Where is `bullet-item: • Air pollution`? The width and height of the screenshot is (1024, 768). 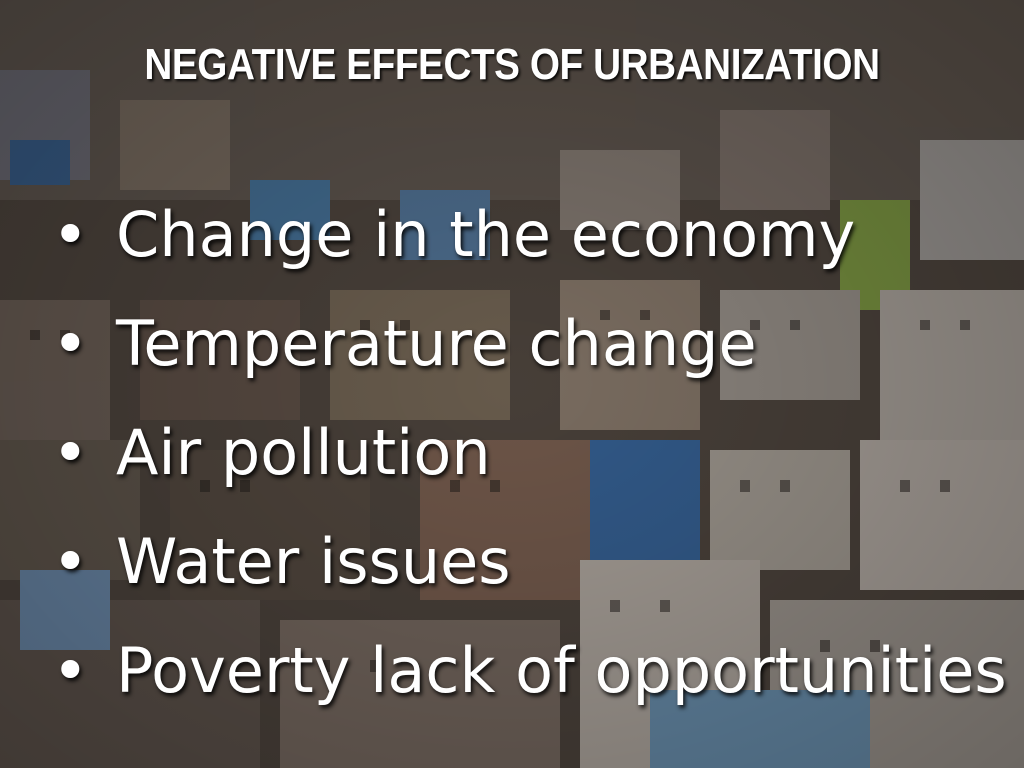 bullet-item: • Air pollution is located at coordinates (529, 470).